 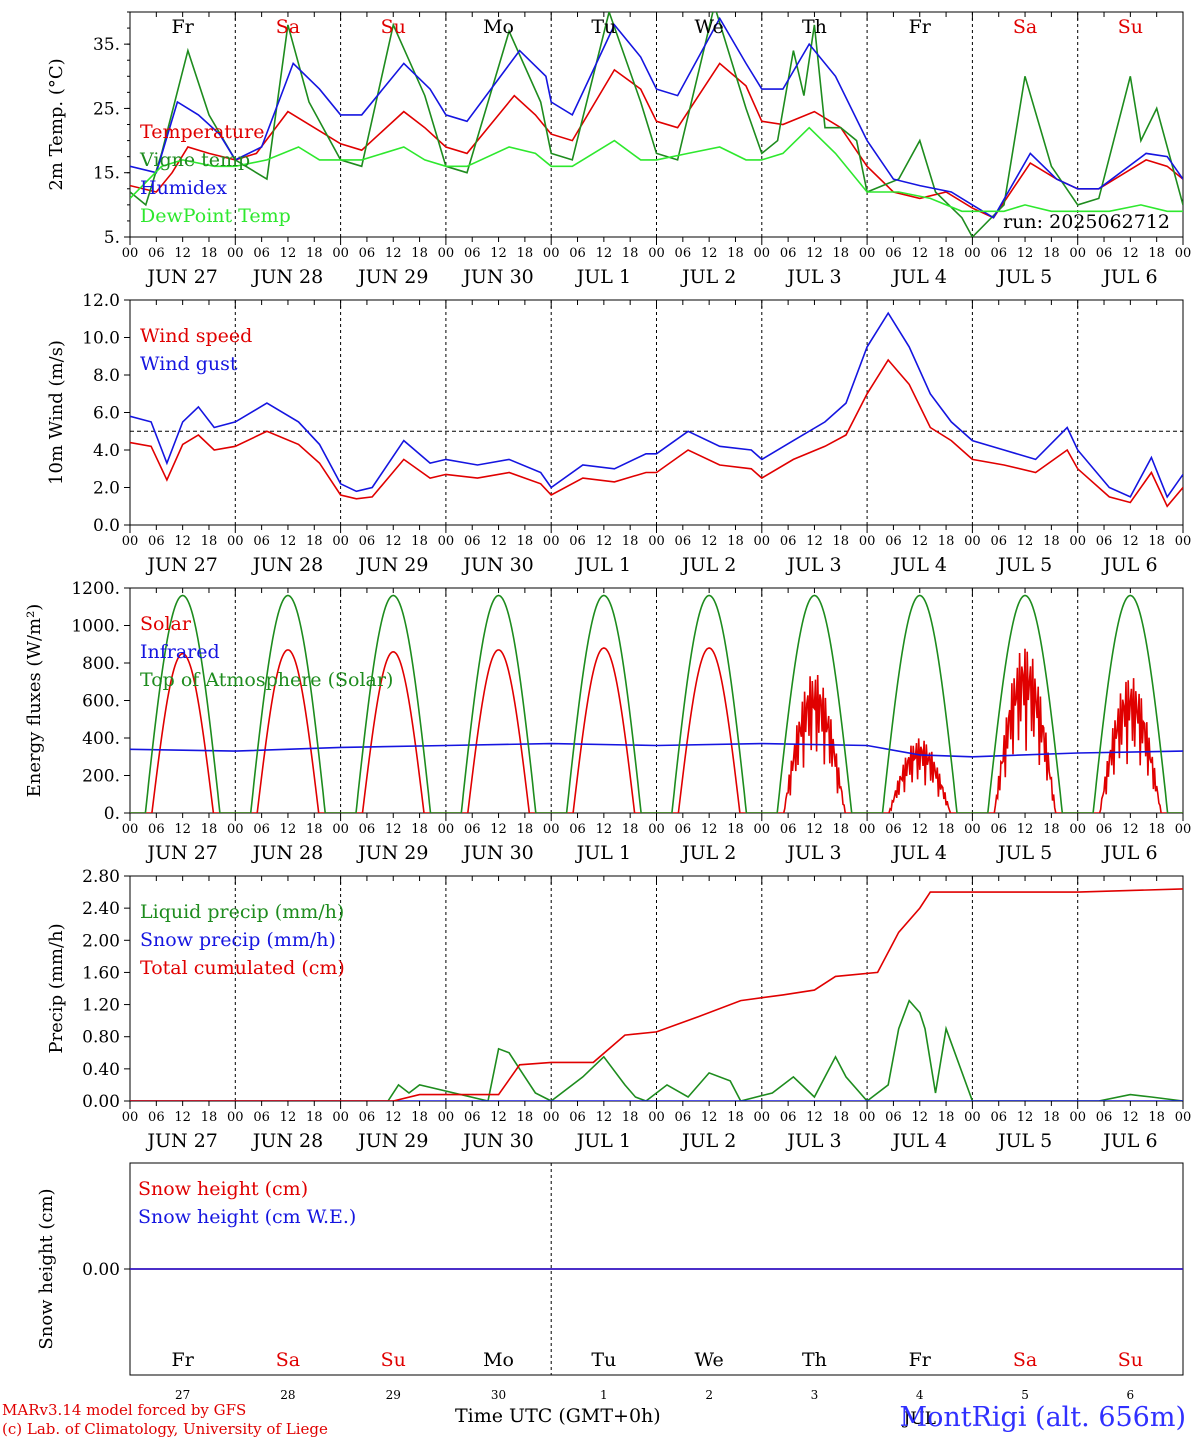 I want to click on weekday-label-top: Fr, so click(x=183, y=27).